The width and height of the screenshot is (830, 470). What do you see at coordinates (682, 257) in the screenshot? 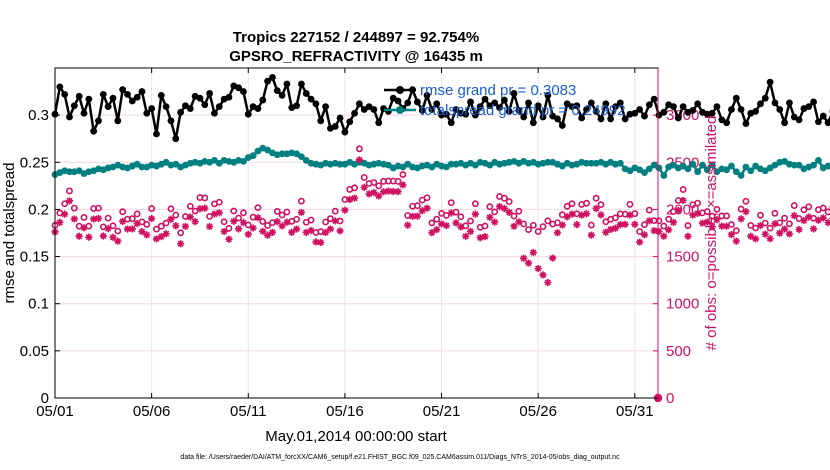
I see `y-right-tick-label: 1500` at bounding box center [682, 257].